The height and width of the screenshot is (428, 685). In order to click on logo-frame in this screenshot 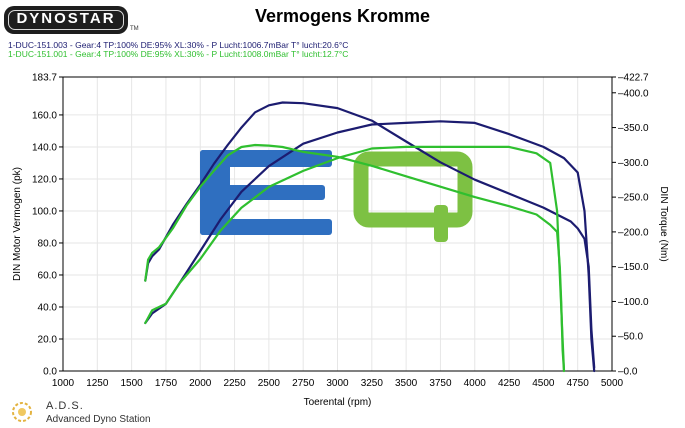, I will do `click(66, 20)`.